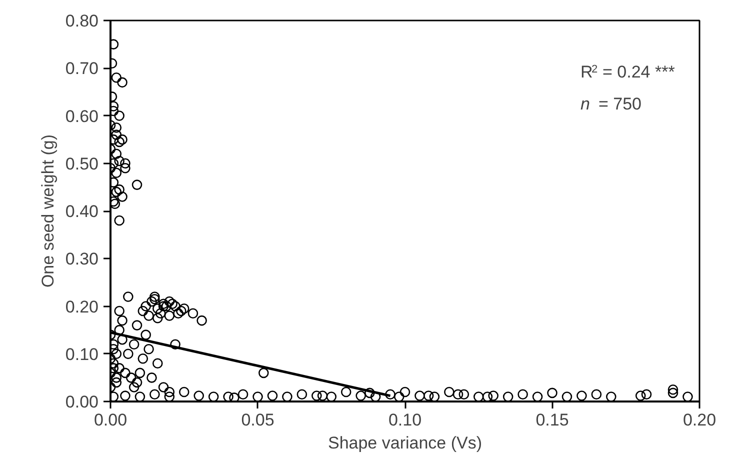 The width and height of the screenshot is (744, 471). Describe the element at coordinates (82, 402) in the screenshot. I see `y-tick-label: 0.00` at that location.